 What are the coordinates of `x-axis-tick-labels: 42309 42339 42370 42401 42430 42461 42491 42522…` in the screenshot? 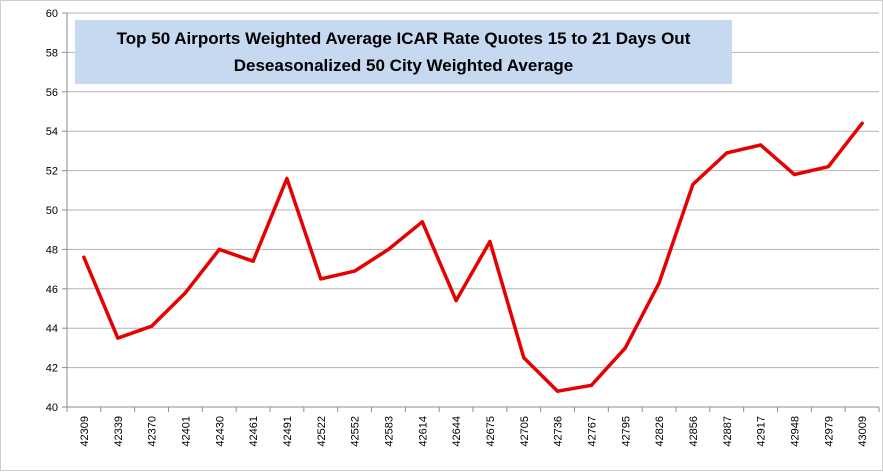 It's located at (474, 431).